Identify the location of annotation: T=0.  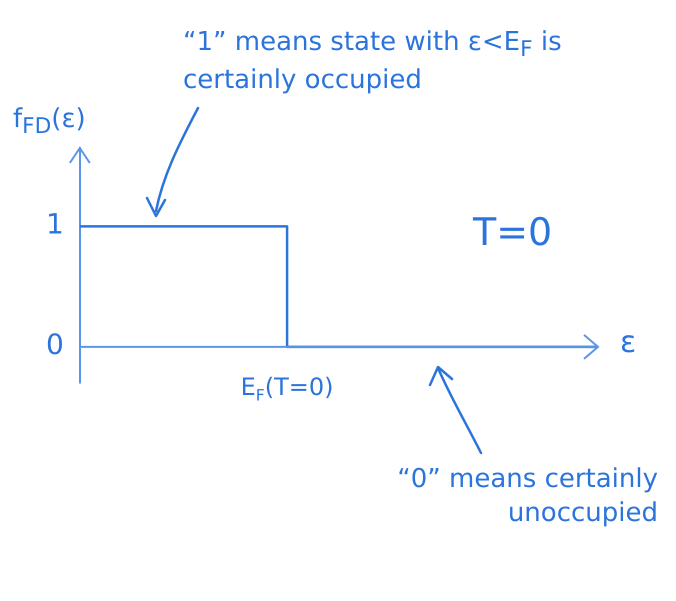
(512, 232).